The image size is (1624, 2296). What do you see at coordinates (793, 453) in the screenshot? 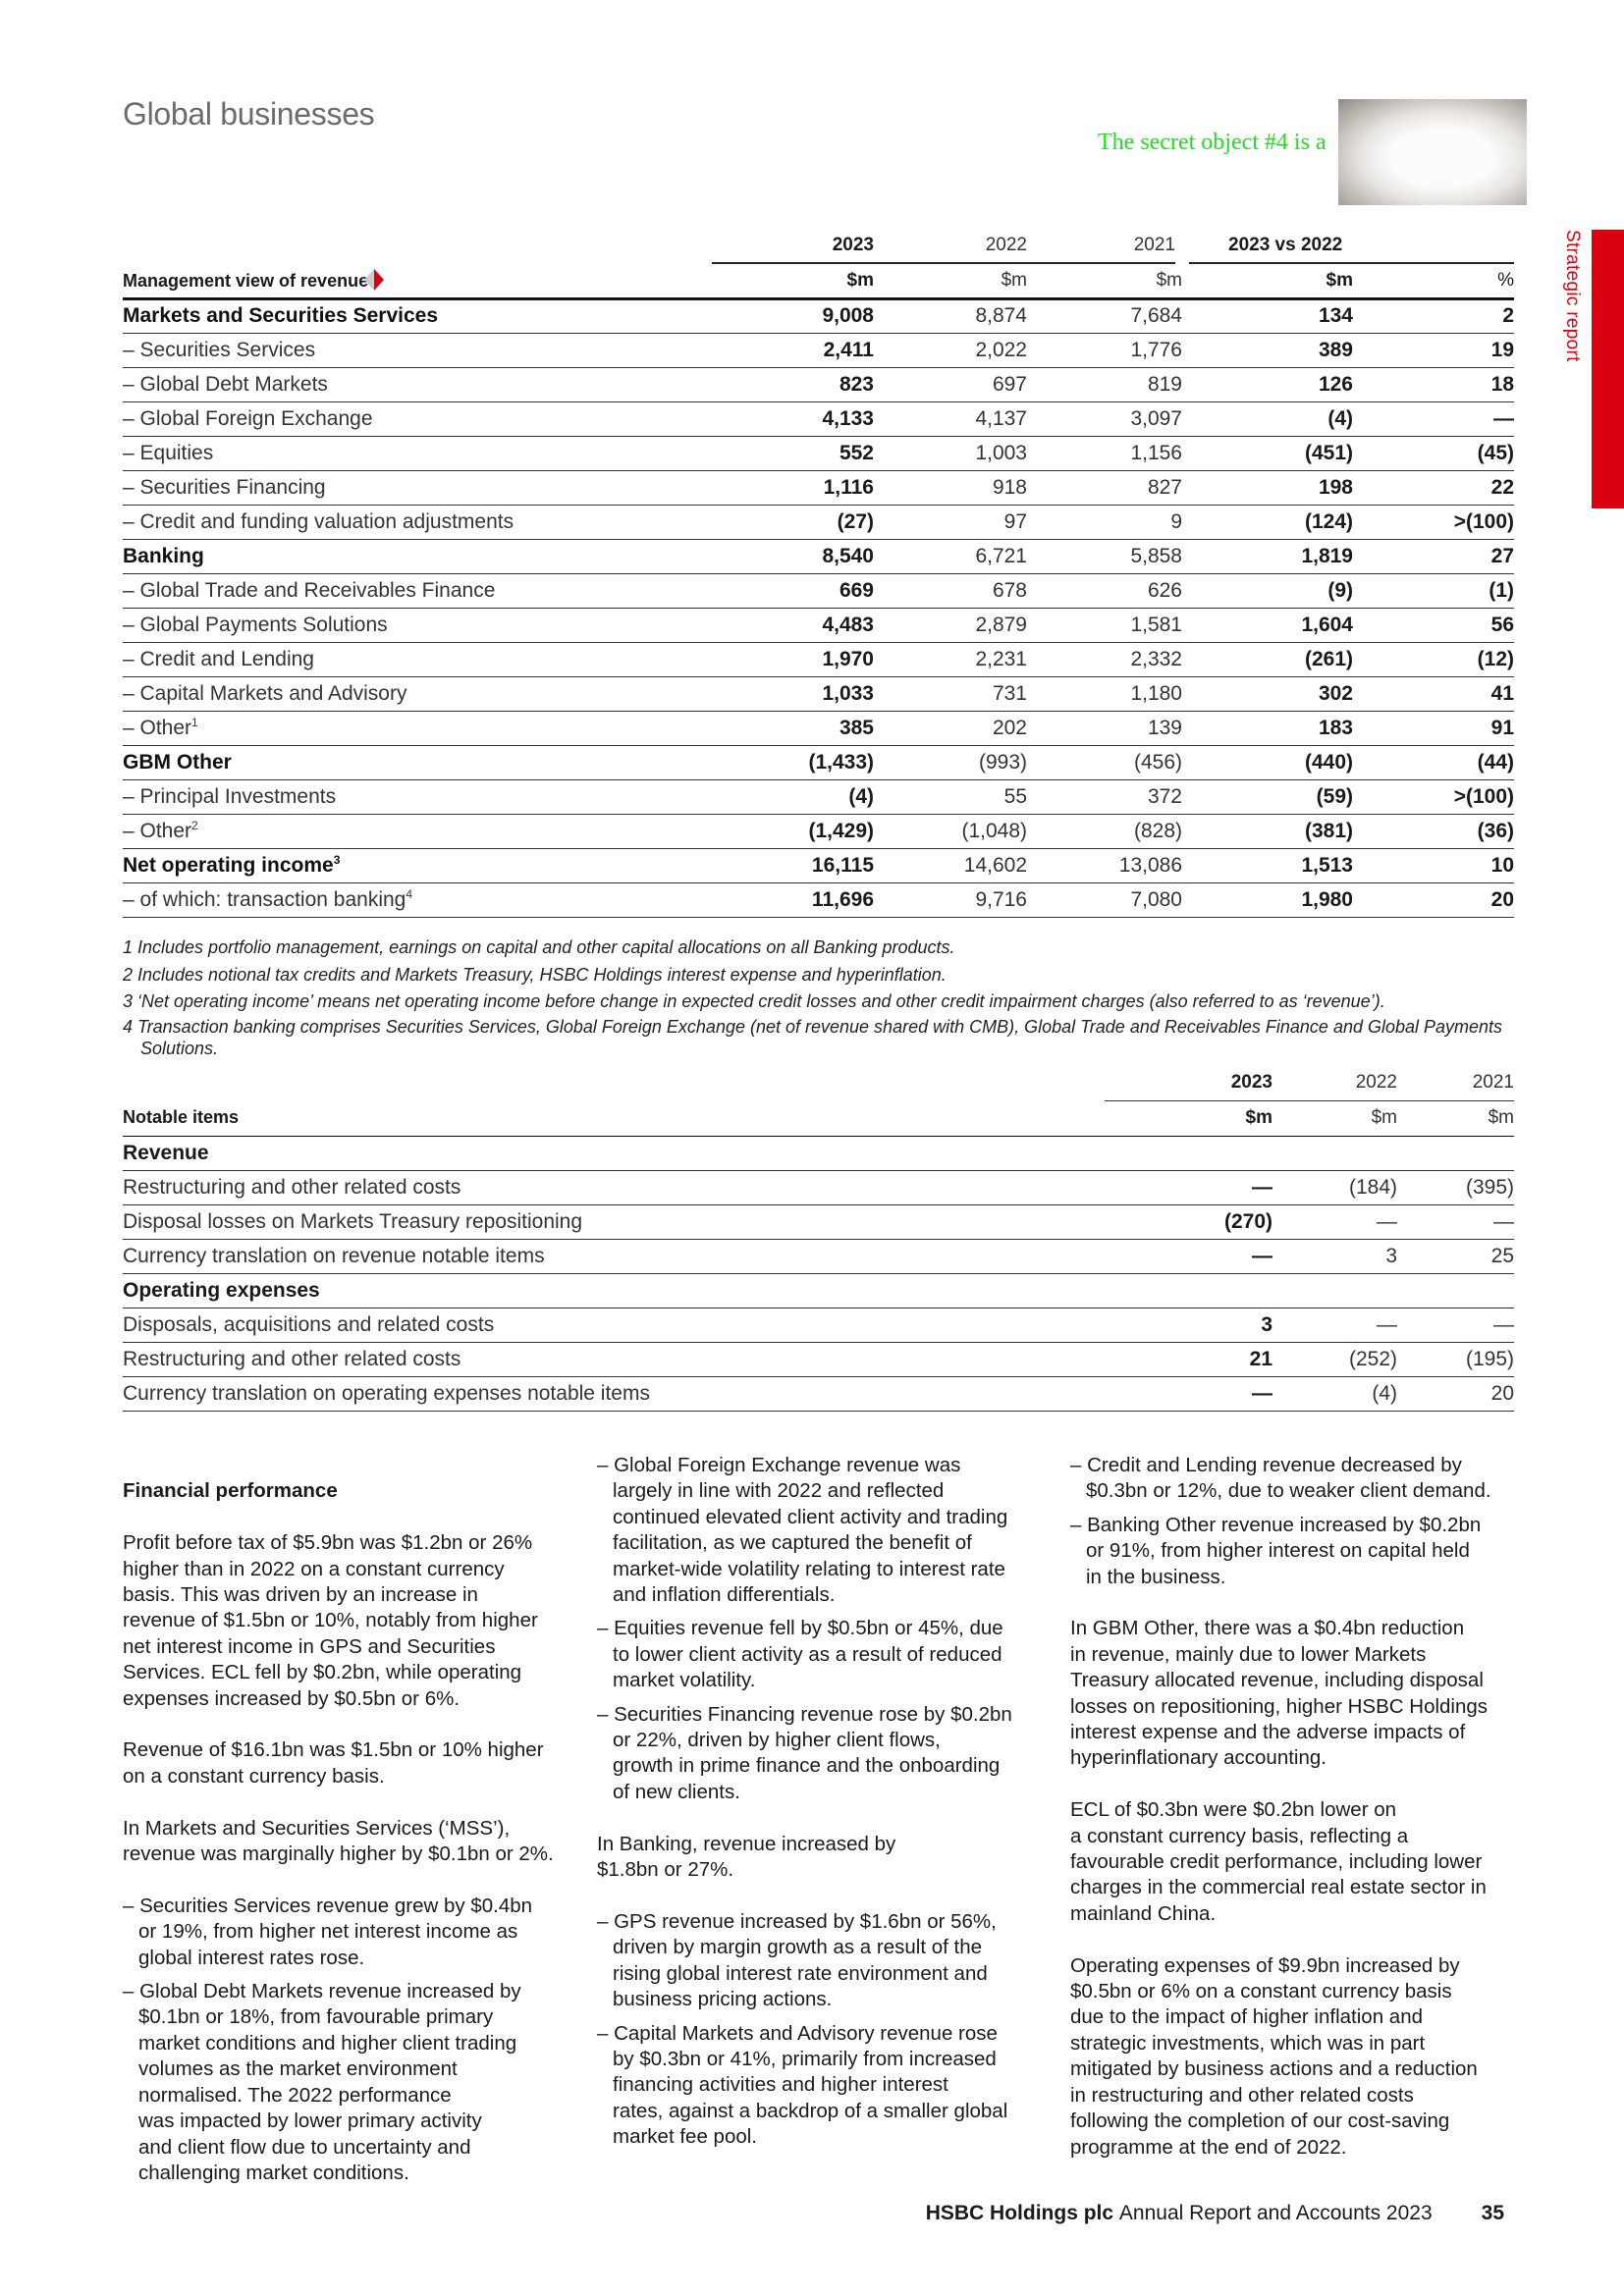
I see `cell-value: 552` at bounding box center [793, 453].